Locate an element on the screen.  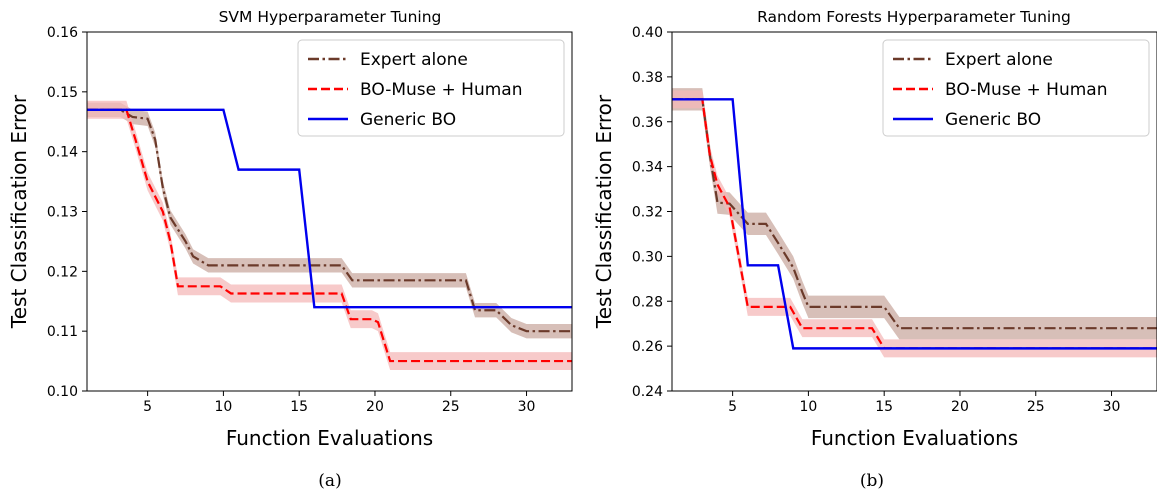
y-tick-label: 0.12 is located at coordinates (62, 272).